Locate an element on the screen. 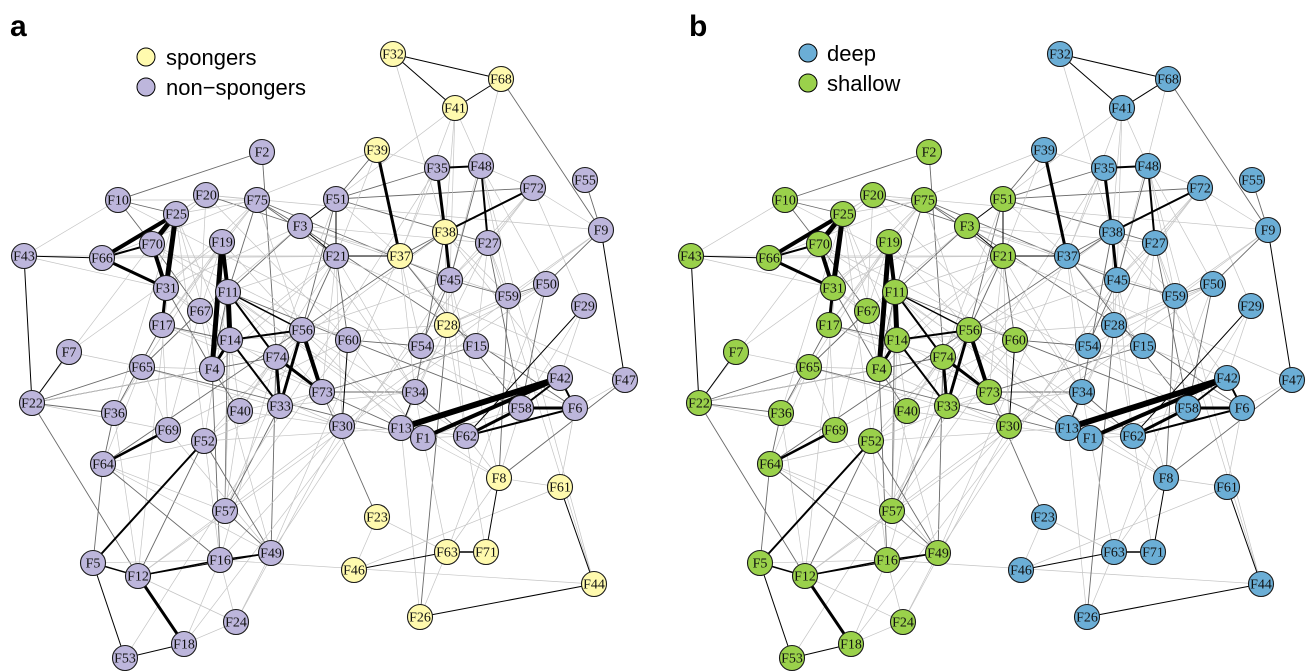  node-F25: F25 is located at coordinates (176, 214).